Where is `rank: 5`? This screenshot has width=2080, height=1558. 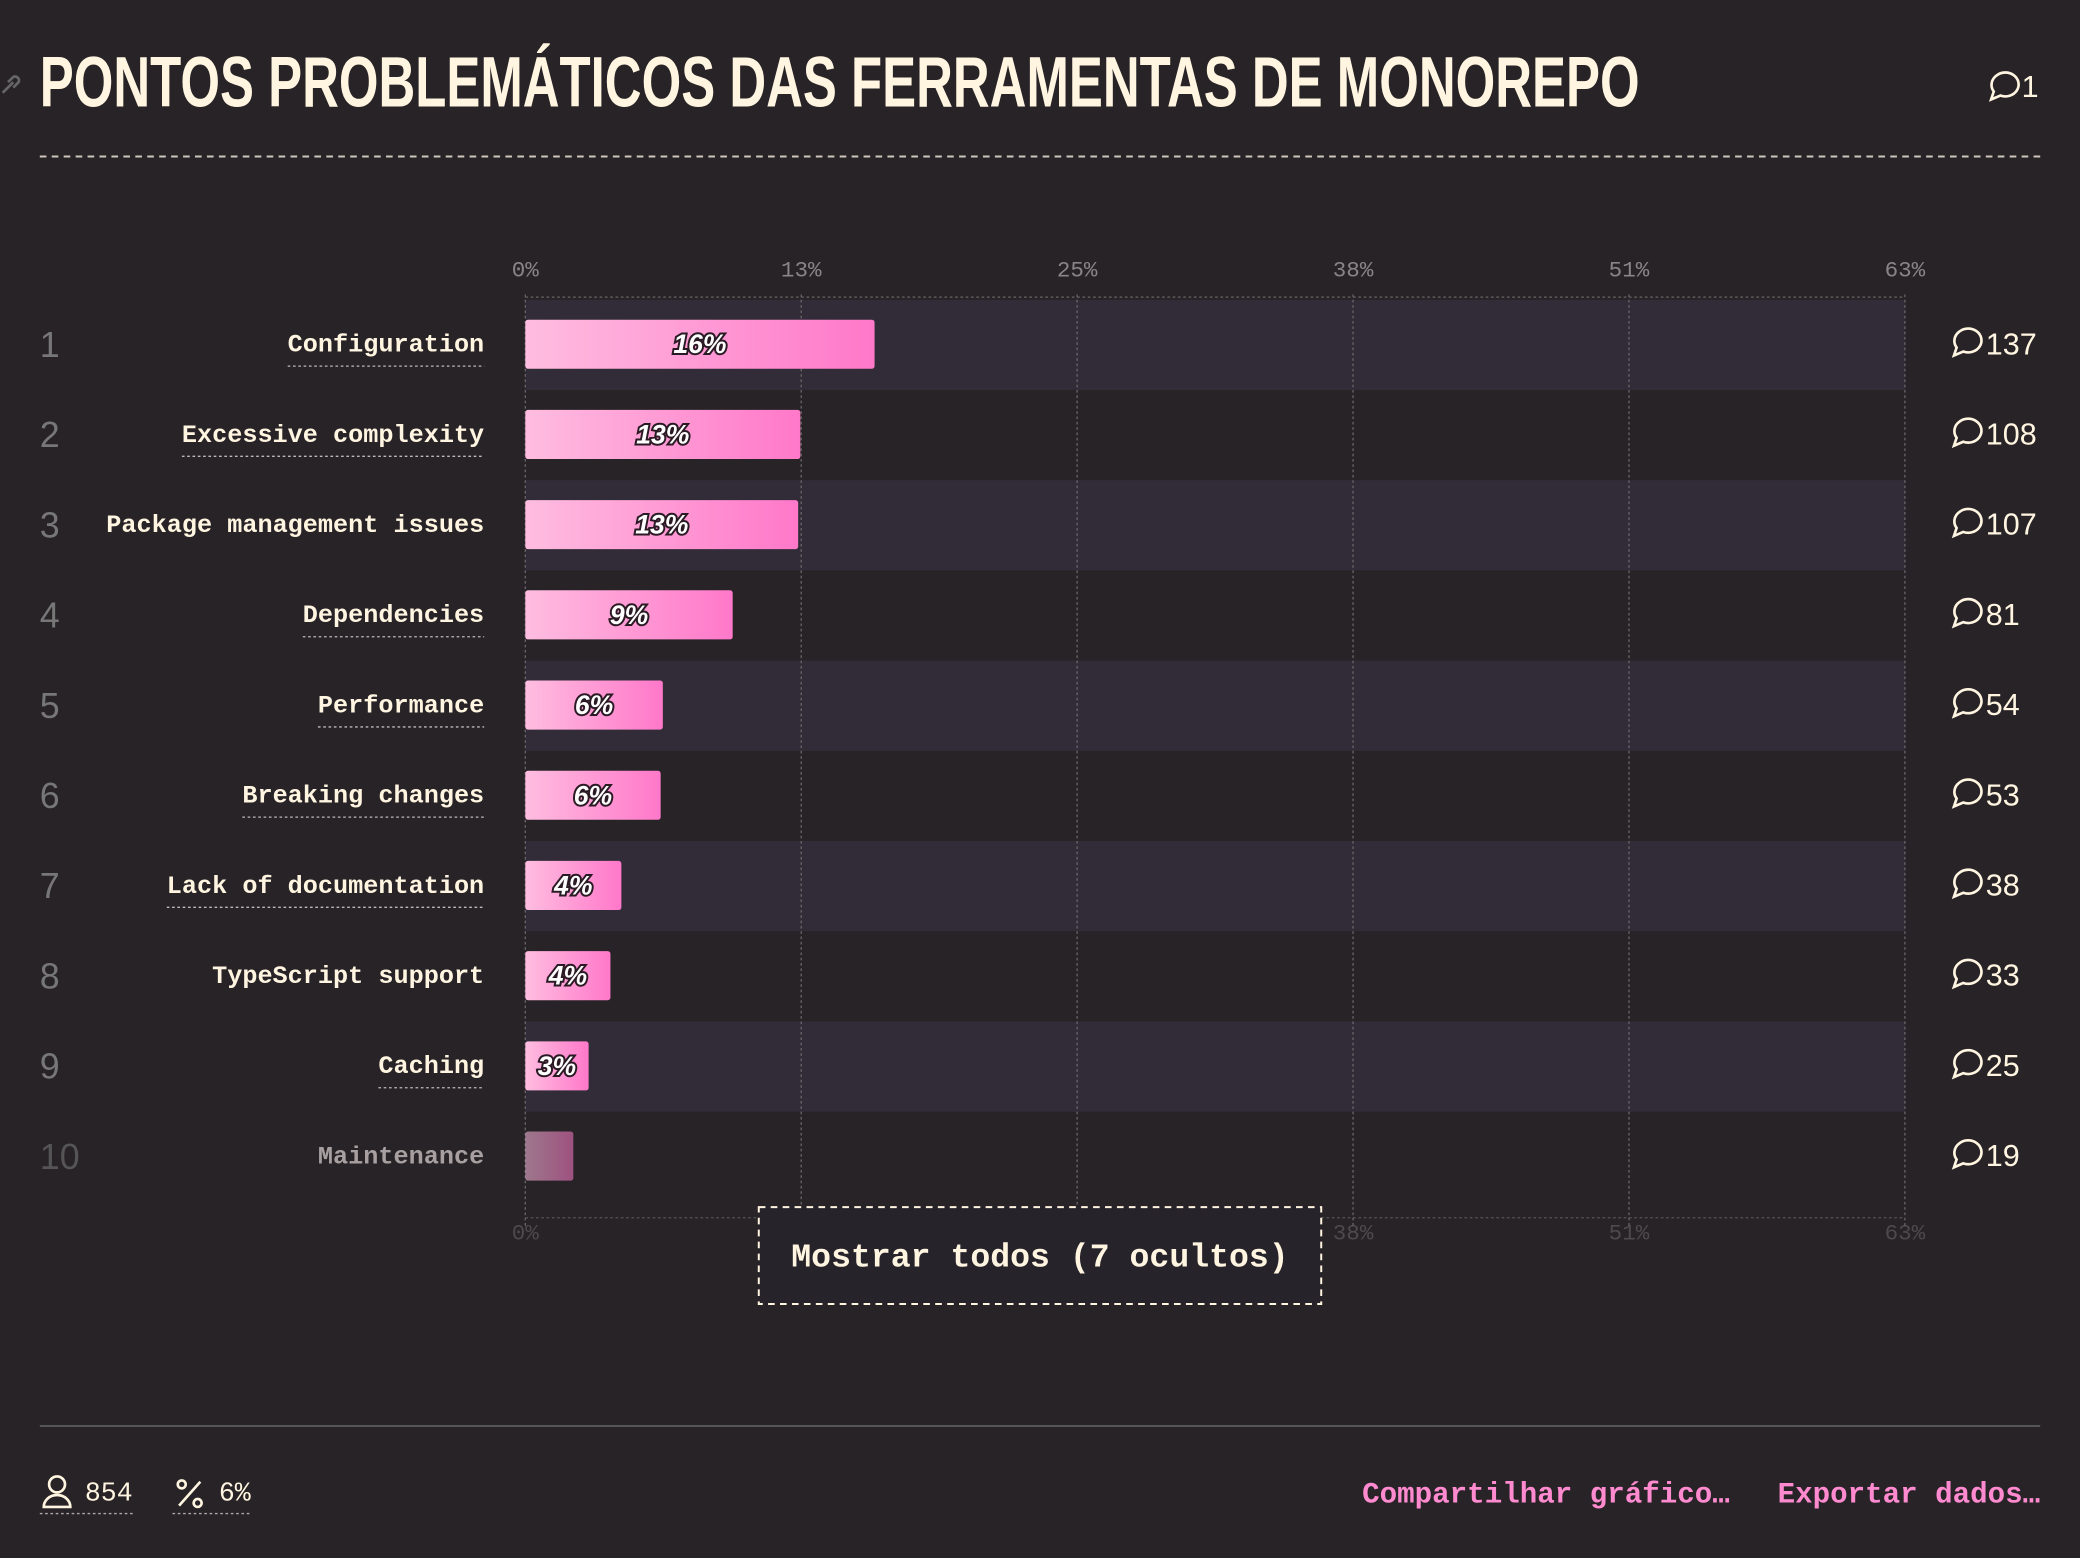 rank: 5 is located at coordinates (50, 706).